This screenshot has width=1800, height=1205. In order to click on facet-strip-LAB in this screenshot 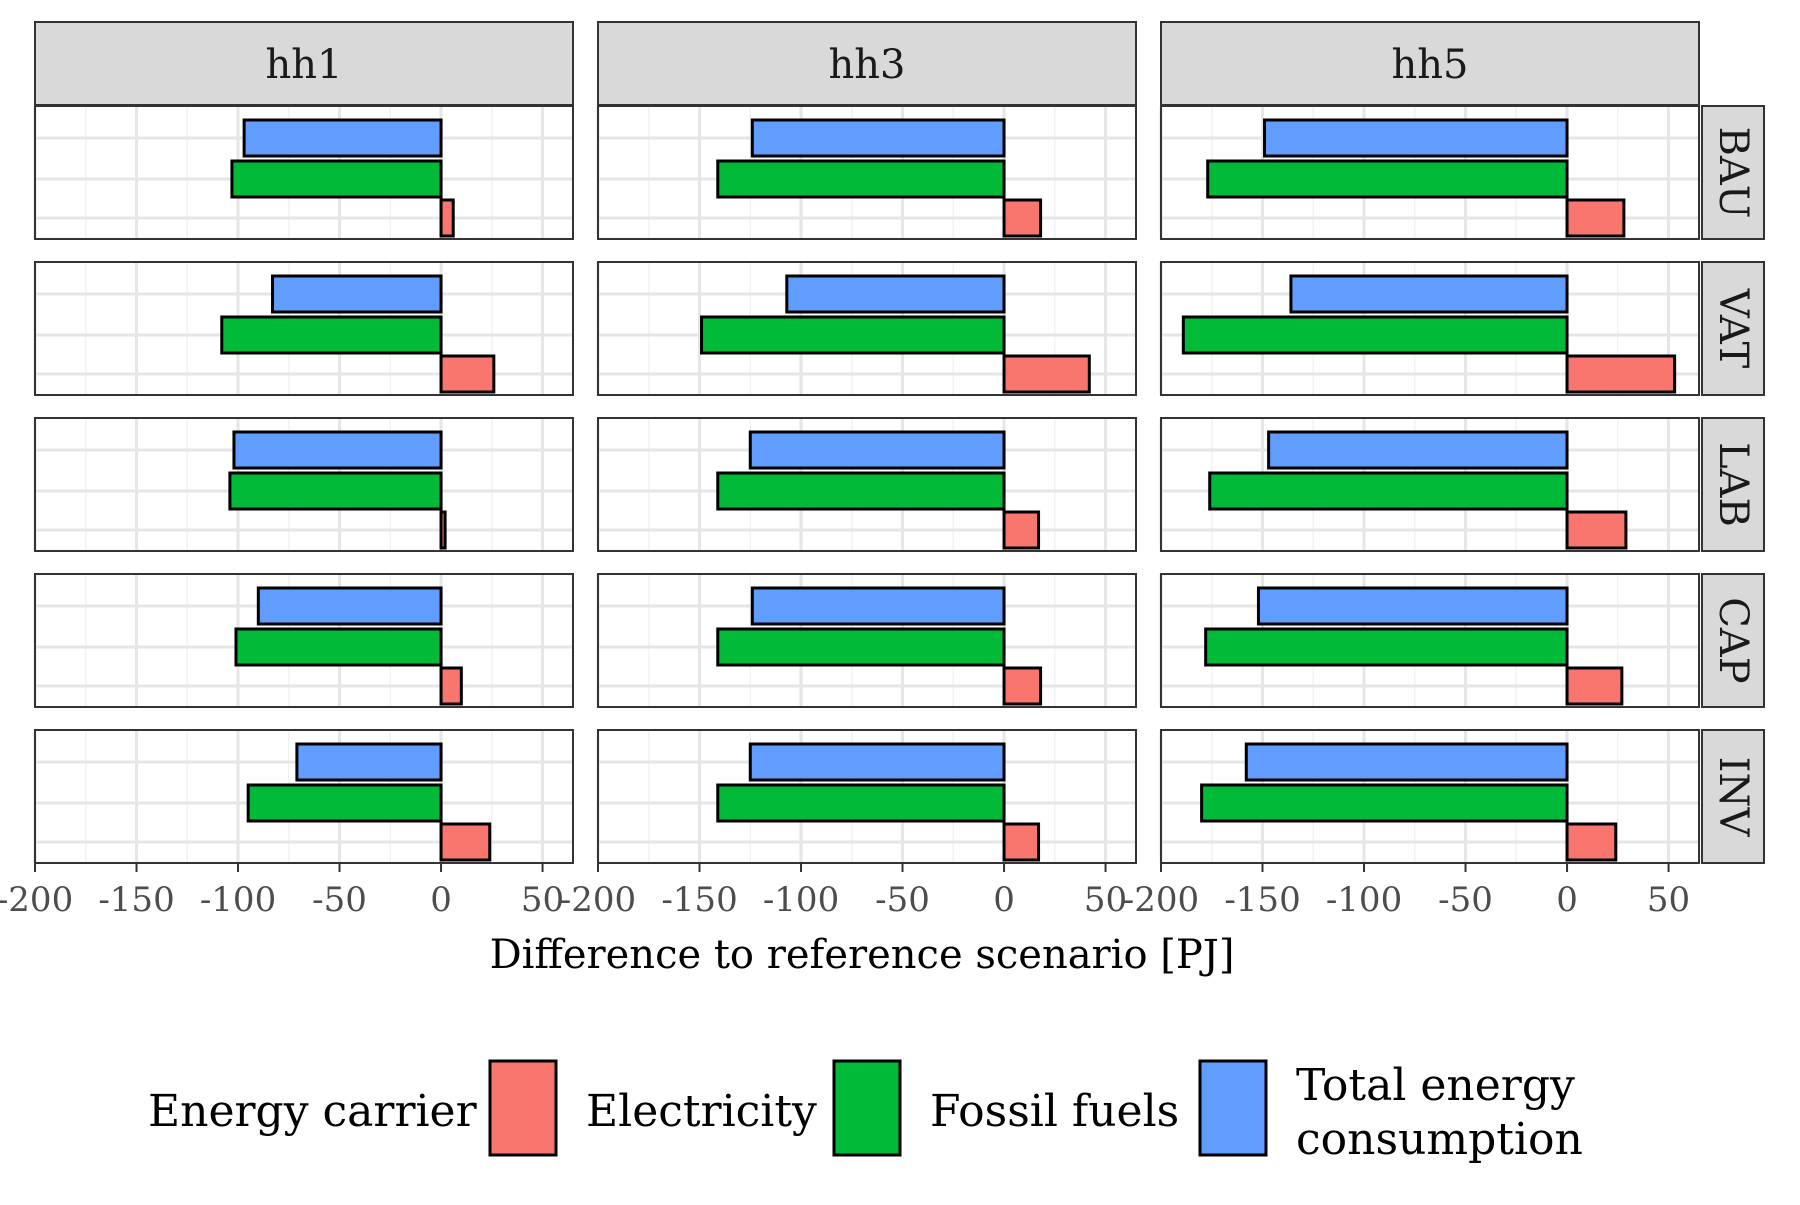, I will do `click(1733, 484)`.